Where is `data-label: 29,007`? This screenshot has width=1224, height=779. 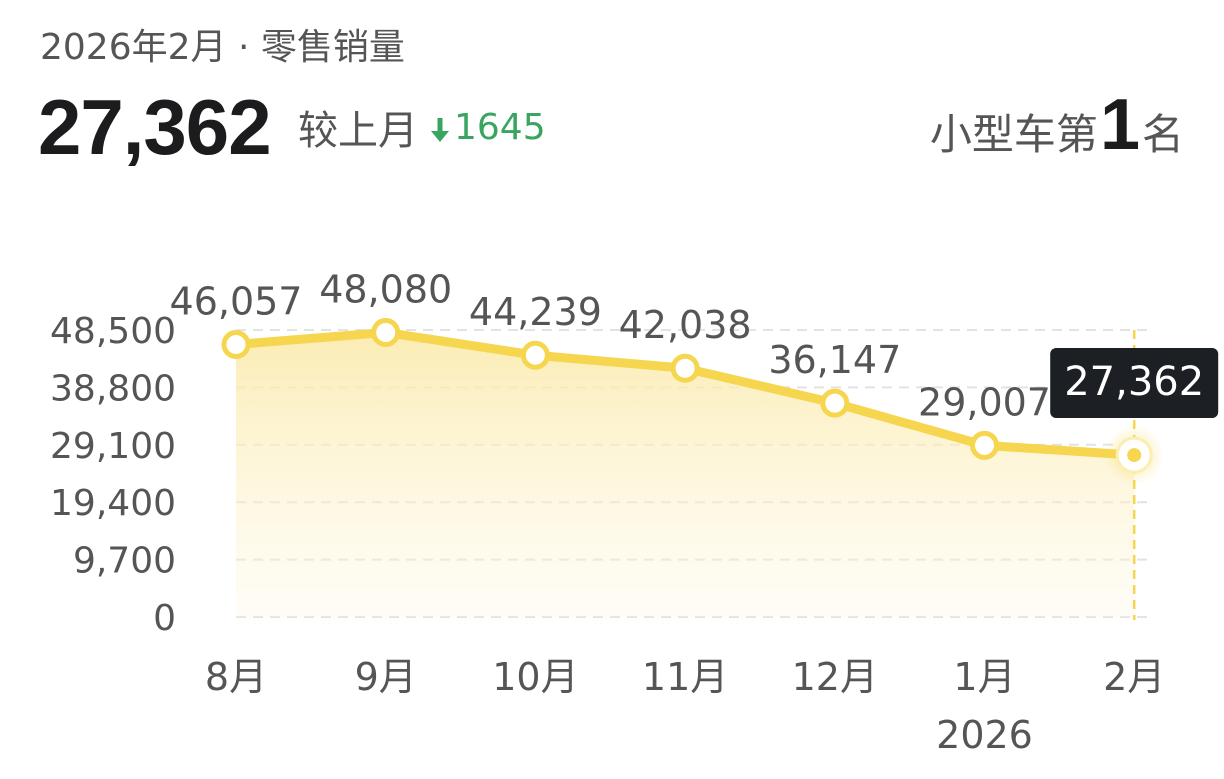
data-label: 29,007 is located at coordinates (984, 402).